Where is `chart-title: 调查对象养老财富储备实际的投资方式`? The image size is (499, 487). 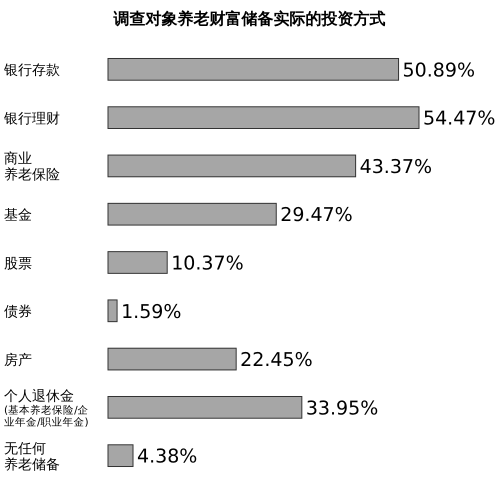
chart-title: 调查对象养老财富储备实际的投资方式 is located at coordinates (249, 18).